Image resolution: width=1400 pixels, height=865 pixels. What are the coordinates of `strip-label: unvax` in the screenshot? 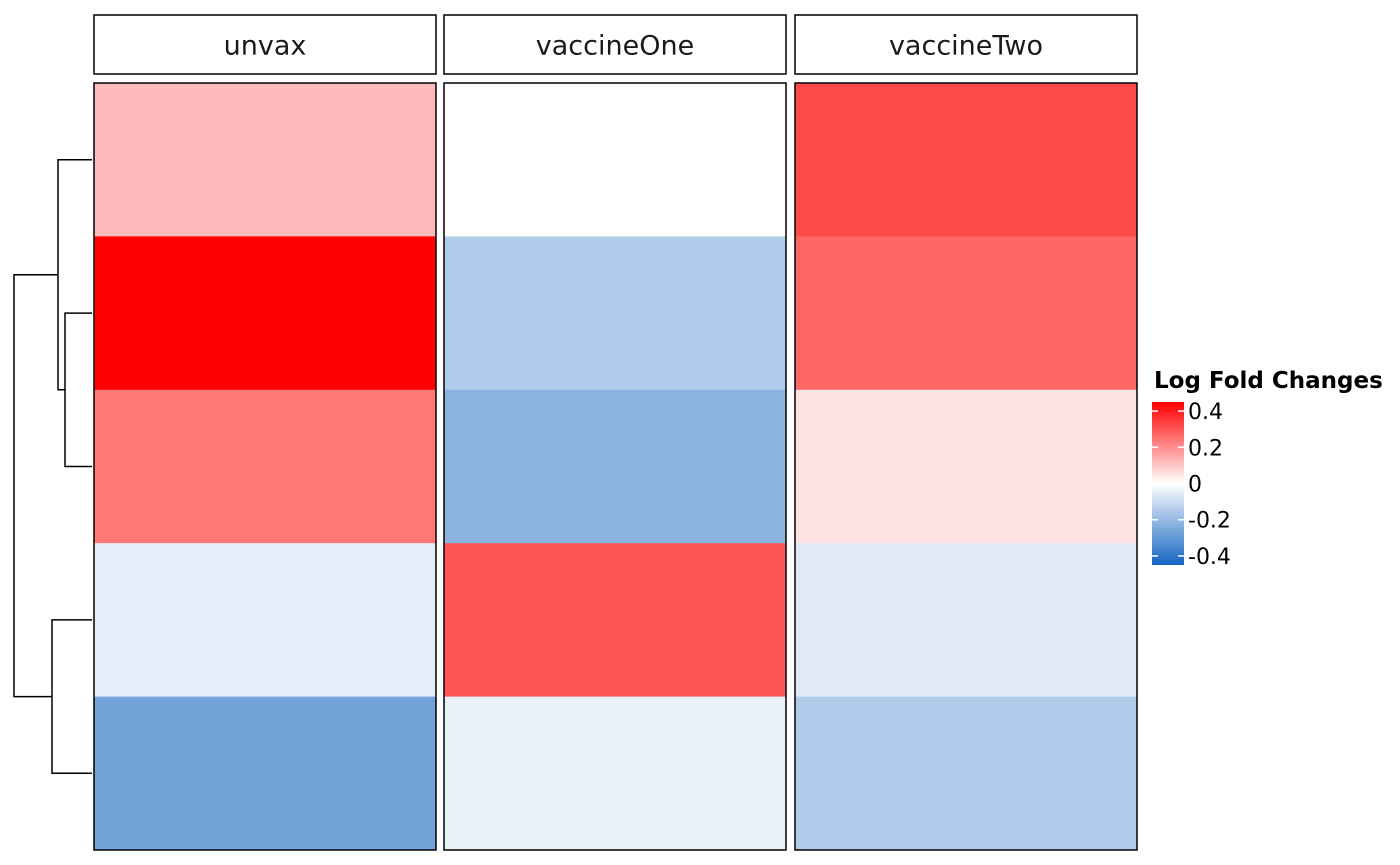 It's located at (265, 46).